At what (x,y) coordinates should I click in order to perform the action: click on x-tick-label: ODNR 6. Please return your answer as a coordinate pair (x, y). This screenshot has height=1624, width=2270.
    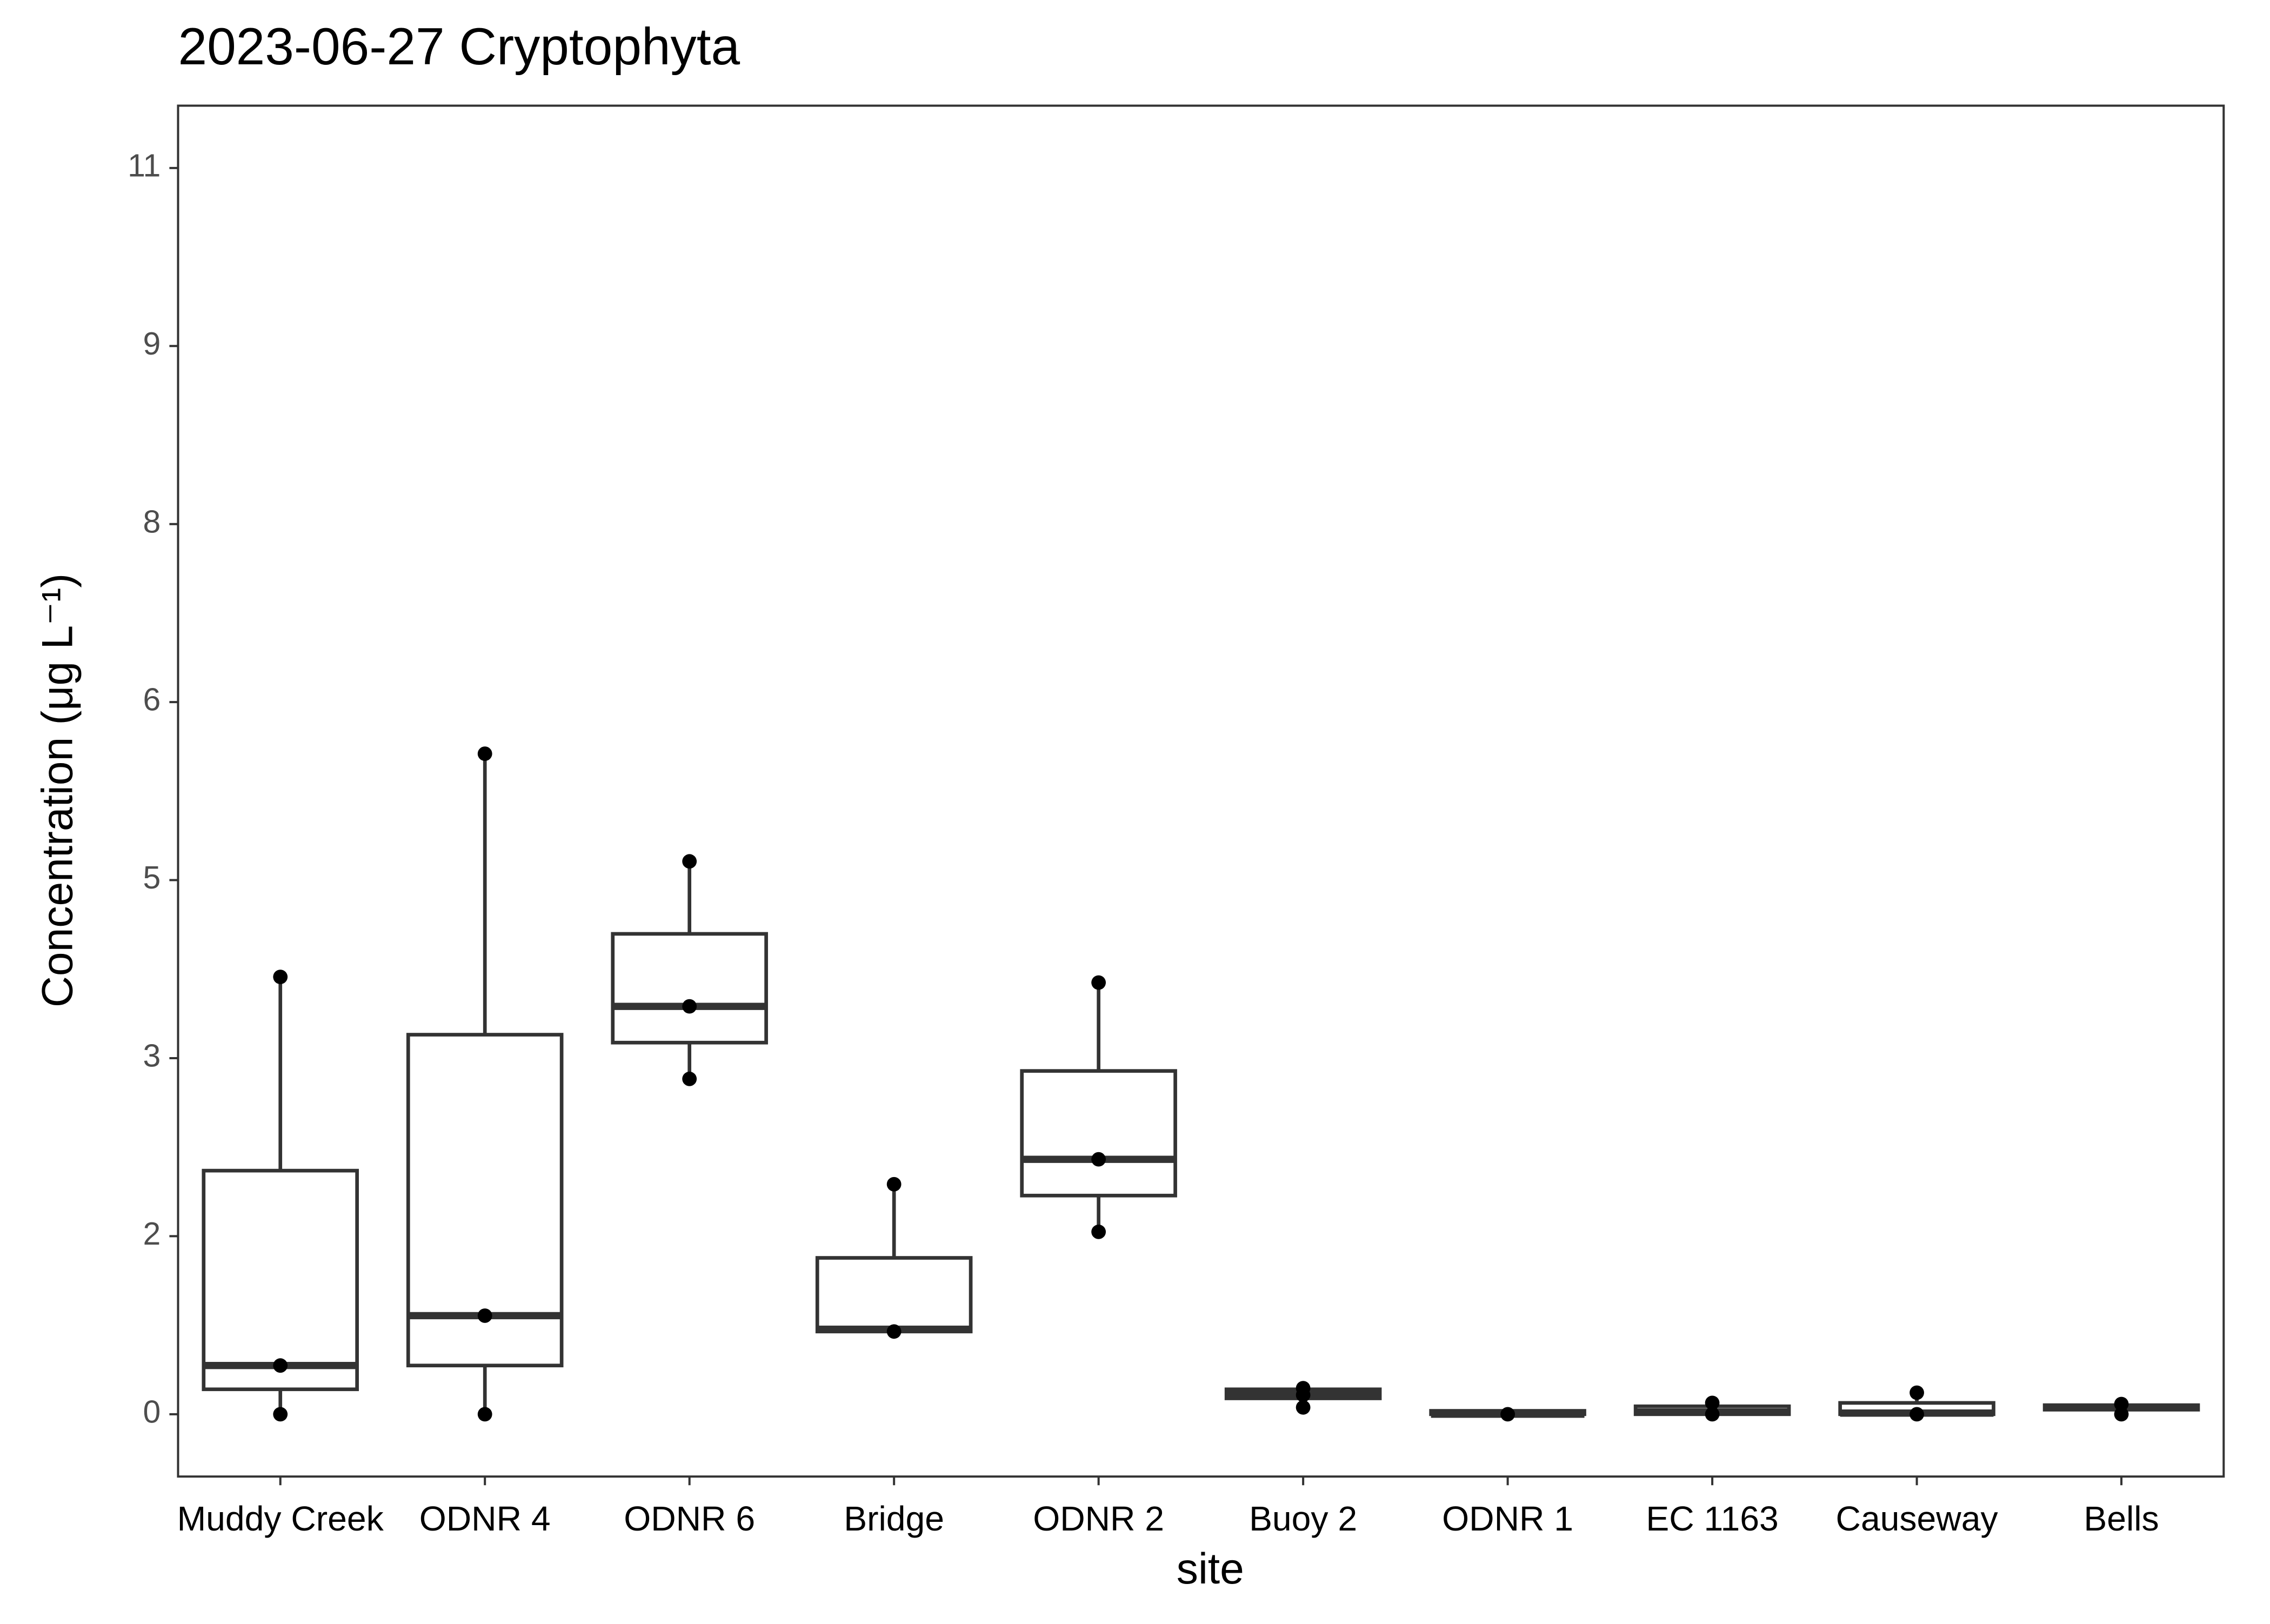
    Looking at the image, I should click on (689, 1519).